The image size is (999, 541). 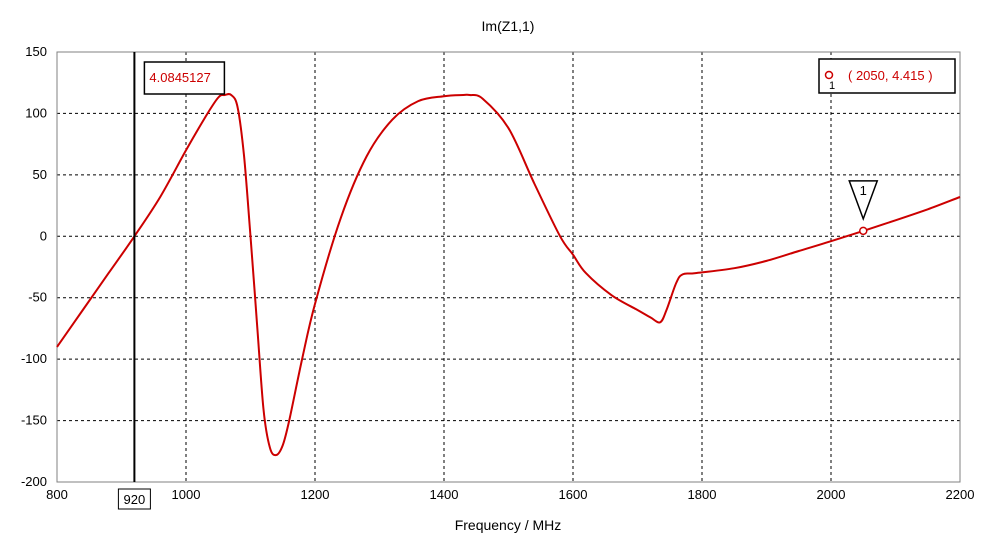 I want to click on y-tick-label: 150, so click(x=36, y=51).